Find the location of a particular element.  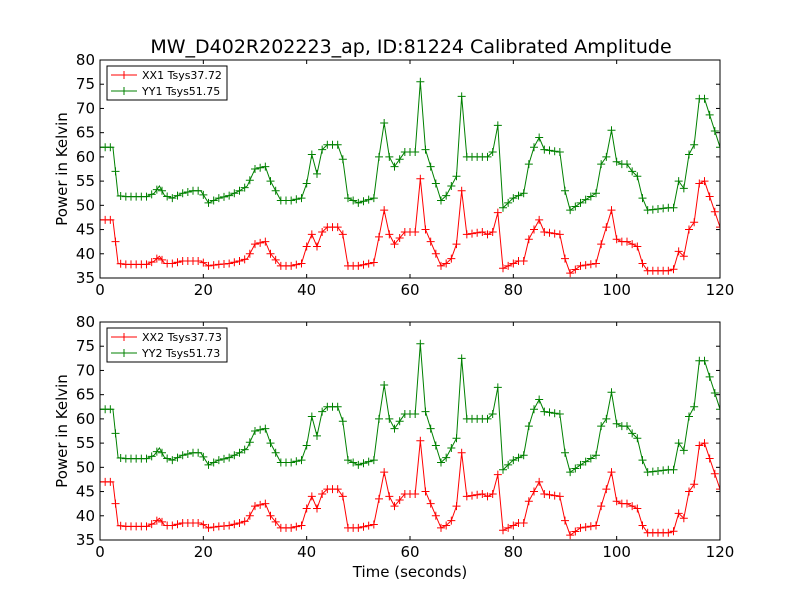

legend-marker is located at coordinates (124, 91).